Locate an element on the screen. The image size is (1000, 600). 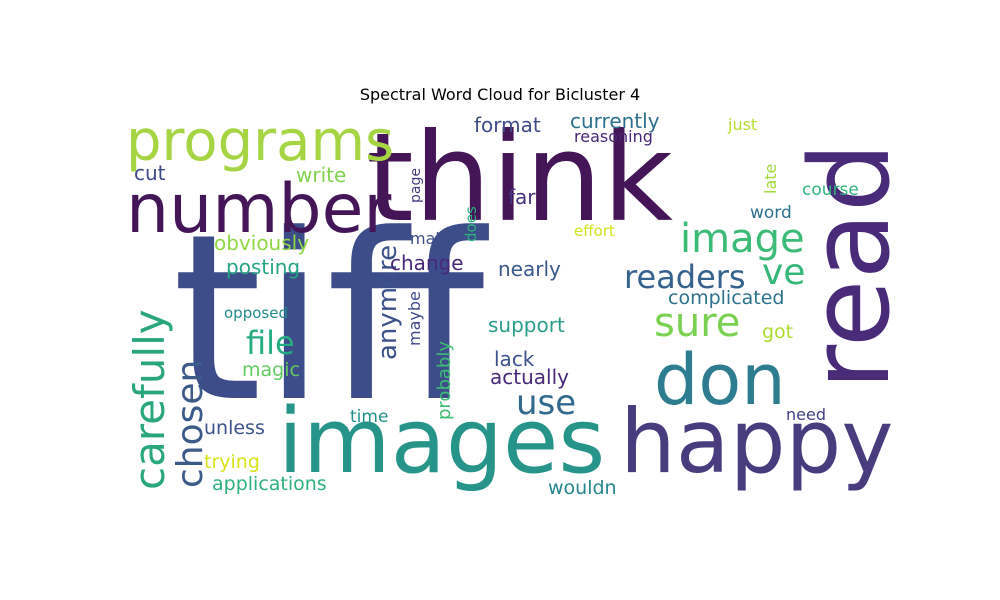
word-anymore: anymore is located at coordinates (388, 302).